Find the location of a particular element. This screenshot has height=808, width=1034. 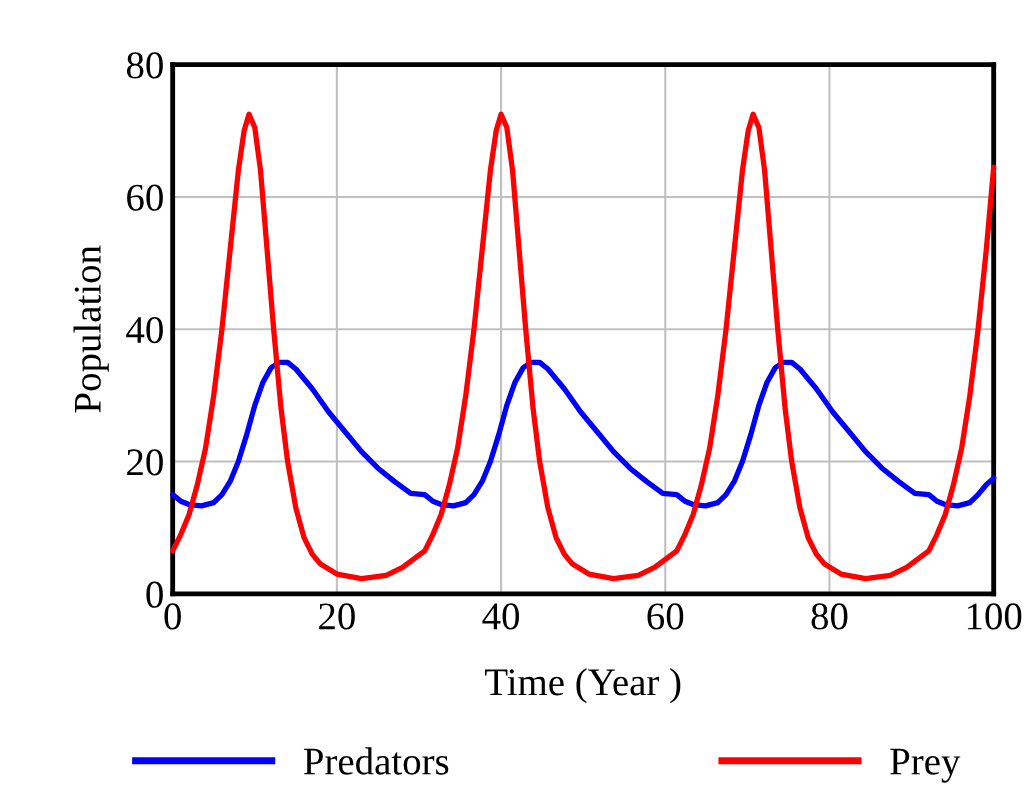

x-tick-label: 60 is located at coordinates (665, 616).